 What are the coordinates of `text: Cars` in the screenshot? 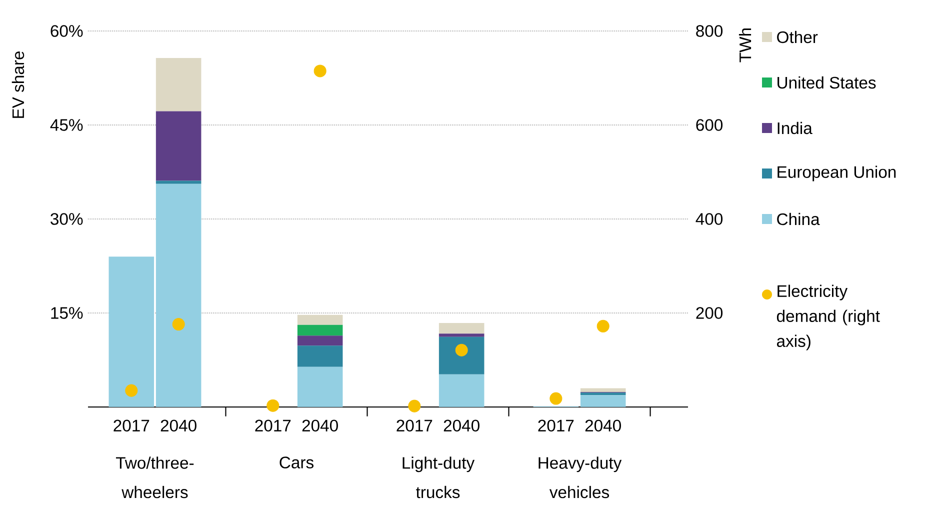 It's located at (297, 462).